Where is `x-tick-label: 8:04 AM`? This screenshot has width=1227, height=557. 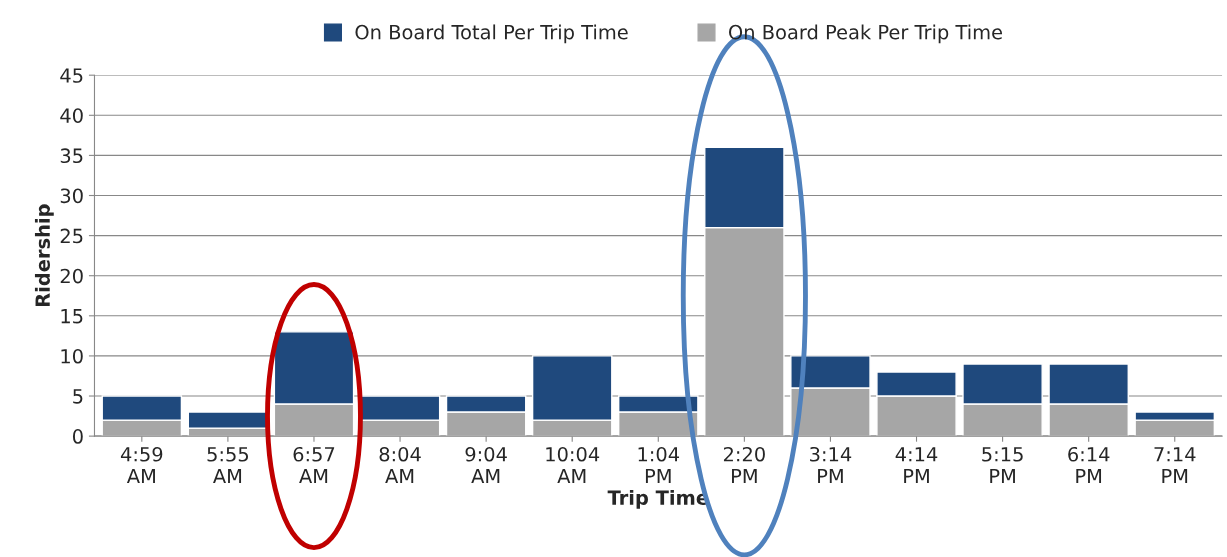 x-tick-label: 8:04 AM is located at coordinates (400, 465).